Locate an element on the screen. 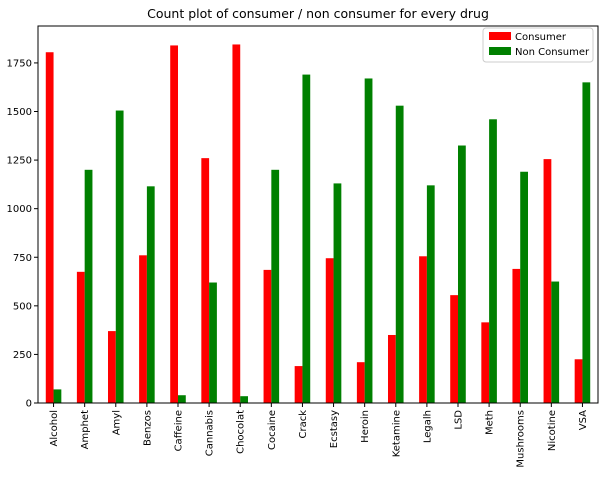 Image resolution: width=604 pixels, height=479 pixels. x-tick-label: Ecstasy is located at coordinates (334, 429).